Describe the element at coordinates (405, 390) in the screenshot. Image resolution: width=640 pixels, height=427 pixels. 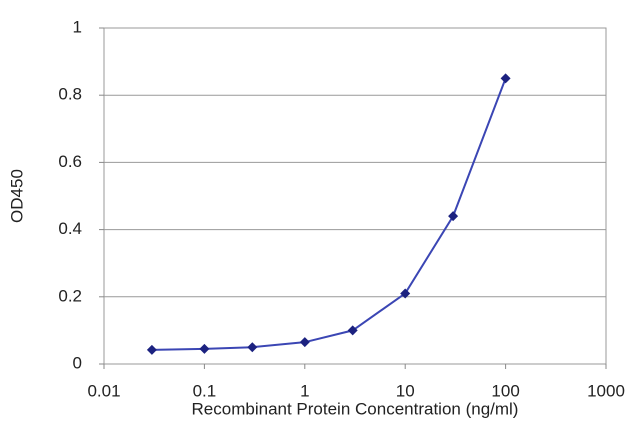
I see `x-tick-label: 10` at that location.